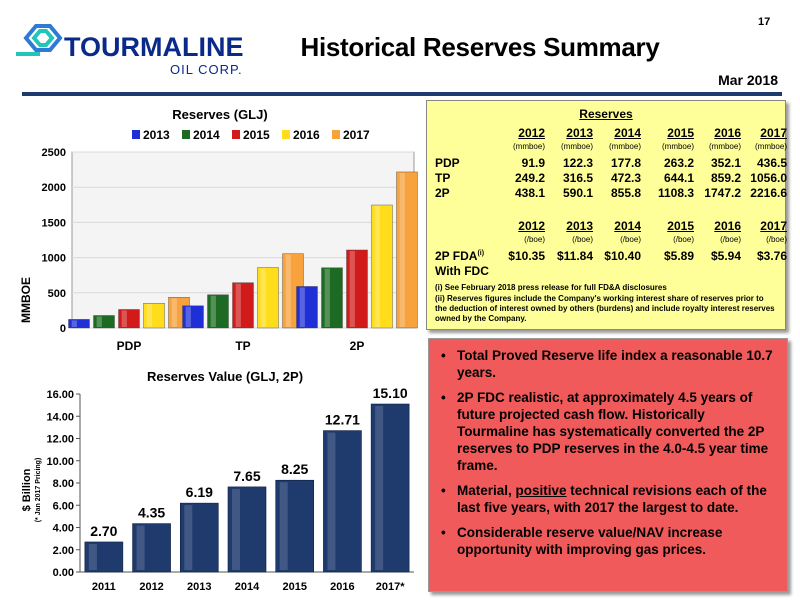  What do you see at coordinates (57, 294) in the screenshot?
I see `y-tick-label: 500` at bounding box center [57, 294].